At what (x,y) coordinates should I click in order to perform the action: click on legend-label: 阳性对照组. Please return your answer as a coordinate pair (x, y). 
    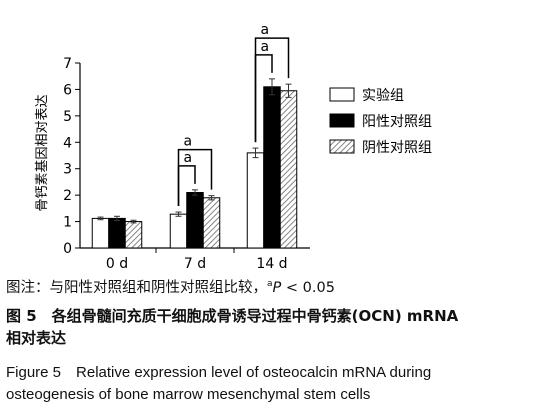
    Looking at the image, I should click on (397, 122).